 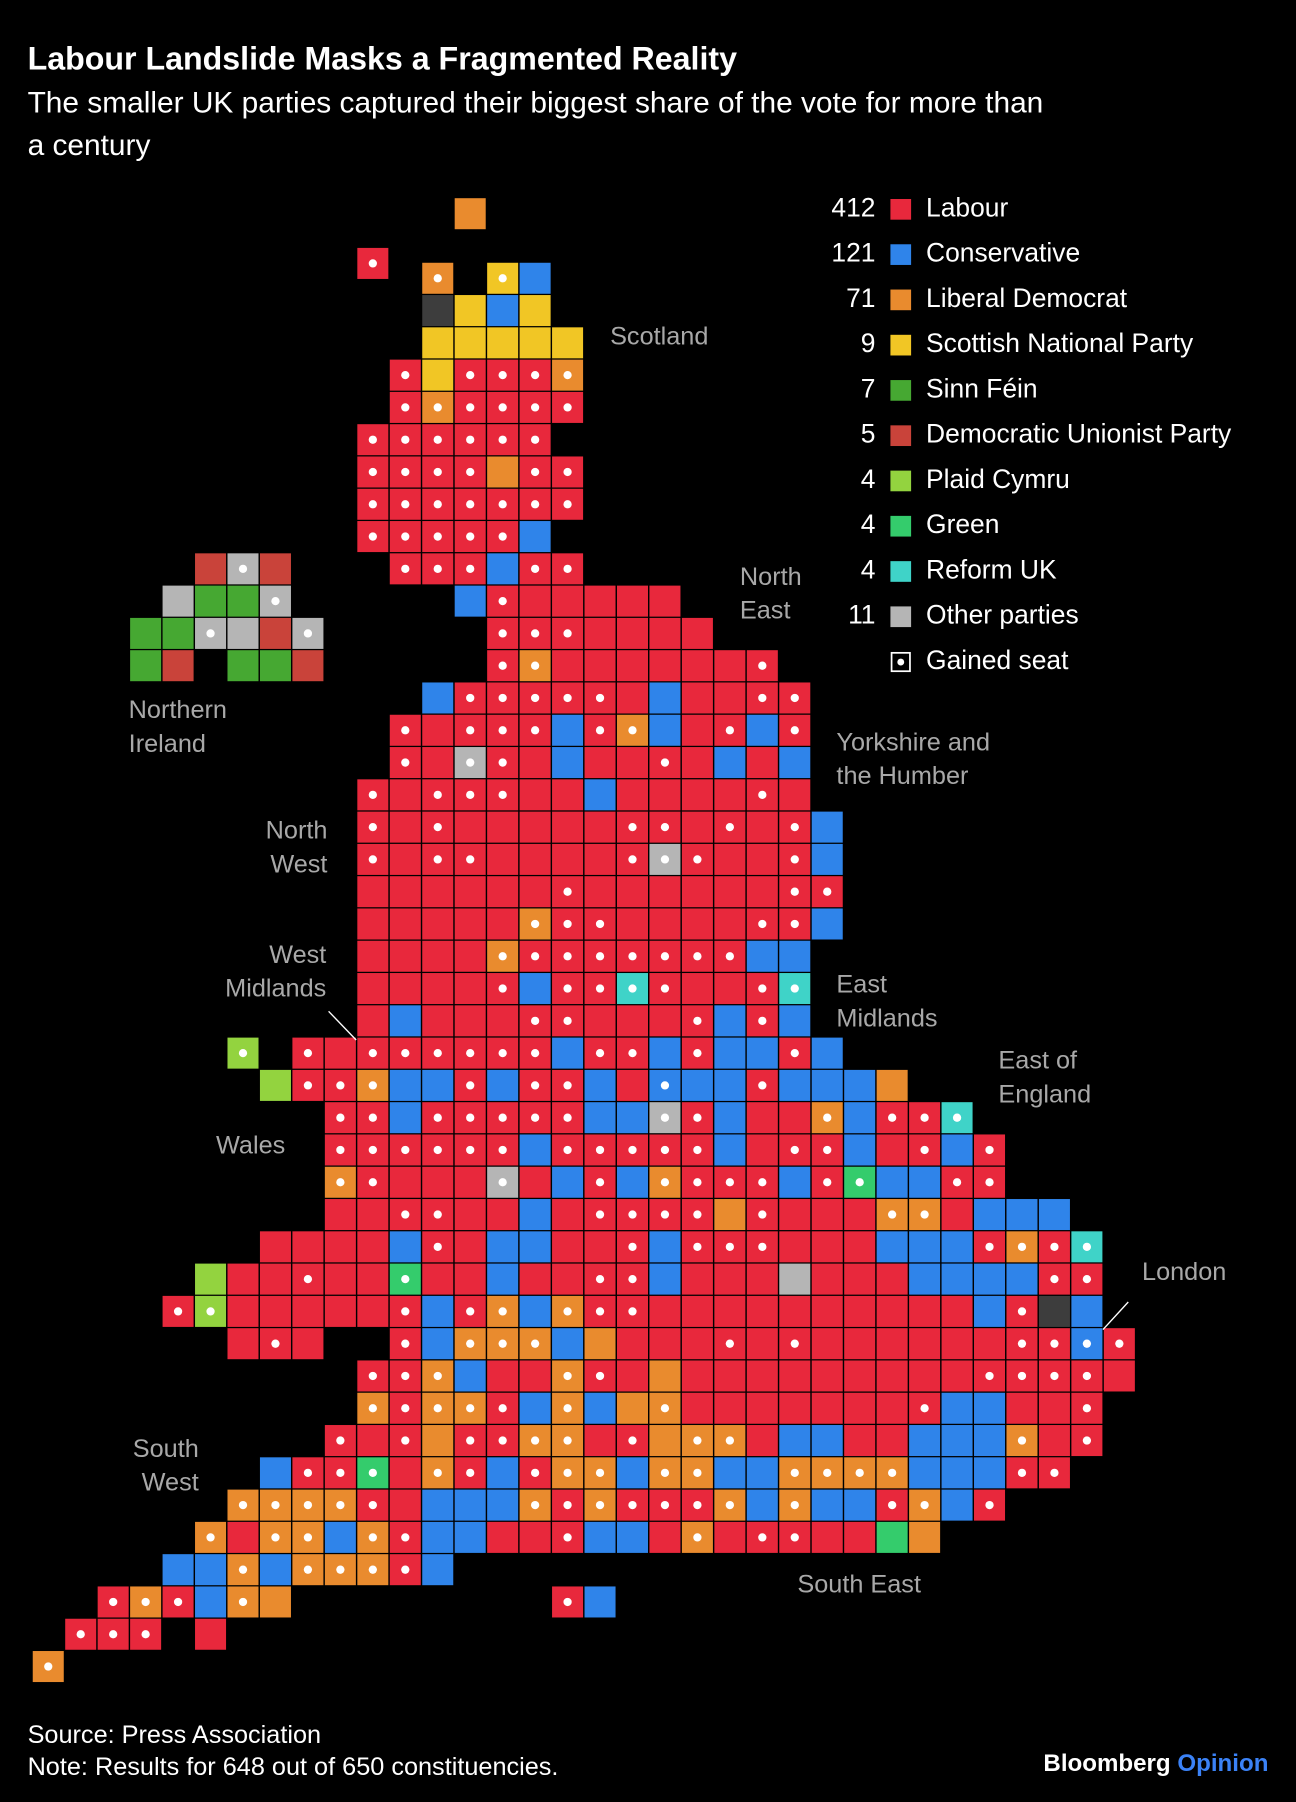 I want to click on legend-swatch, so click(x=901, y=481).